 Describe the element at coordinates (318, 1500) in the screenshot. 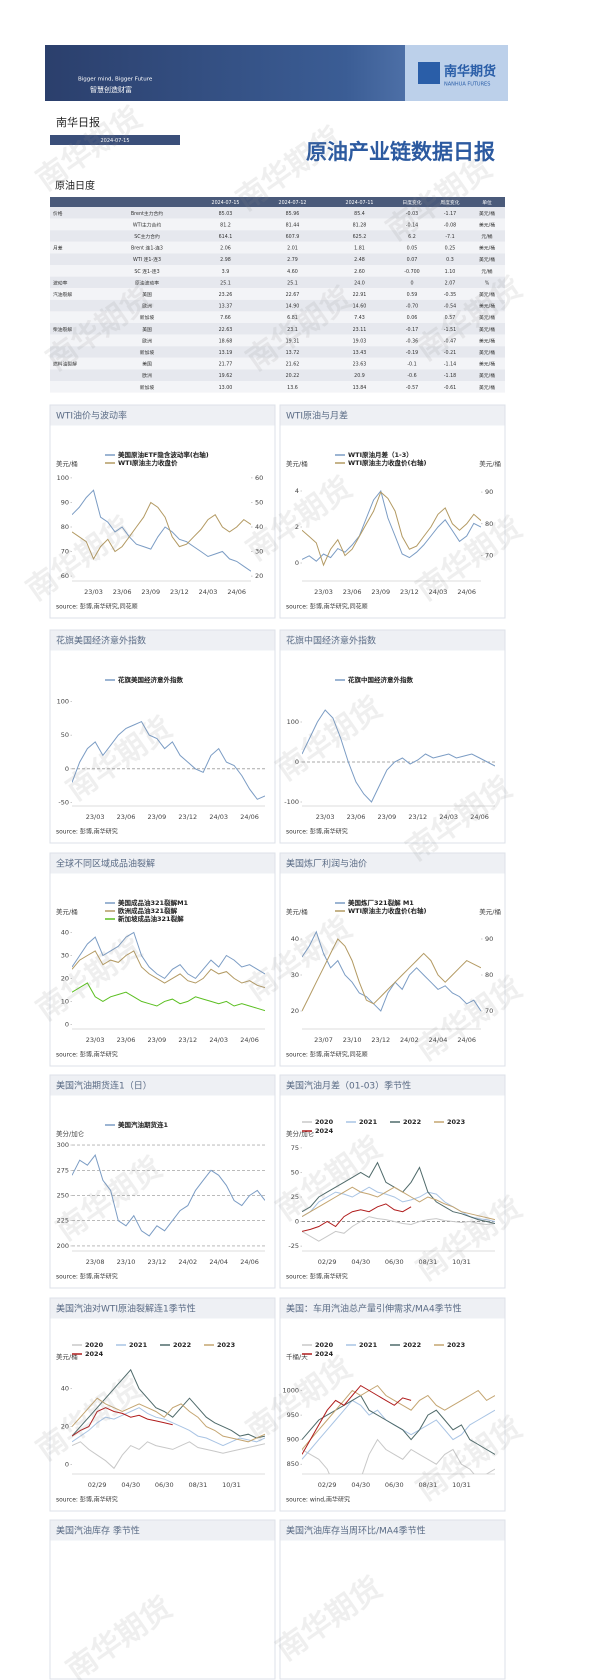

I see `source: source: wind,南华研究` at that location.